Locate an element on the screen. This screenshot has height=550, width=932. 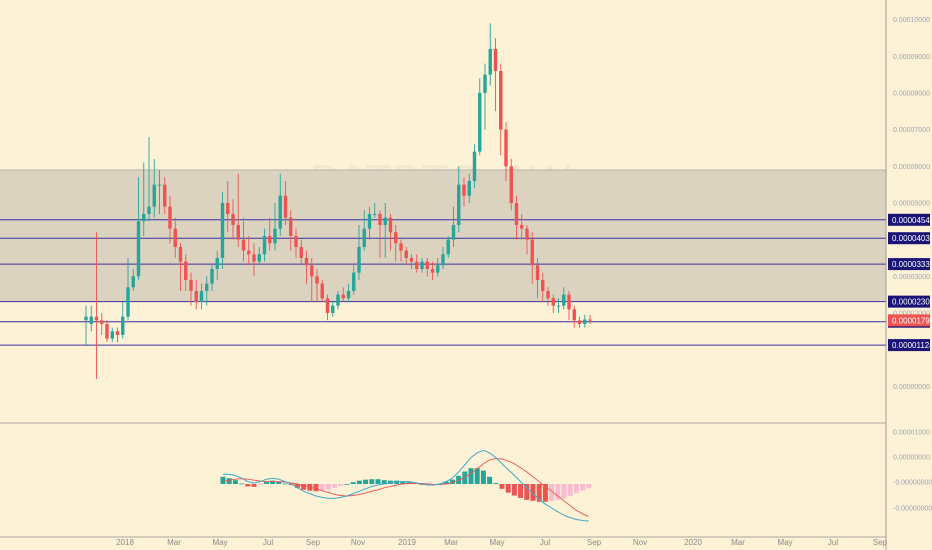
current-price-label: 0.00001798 is located at coordinates (912, 320).